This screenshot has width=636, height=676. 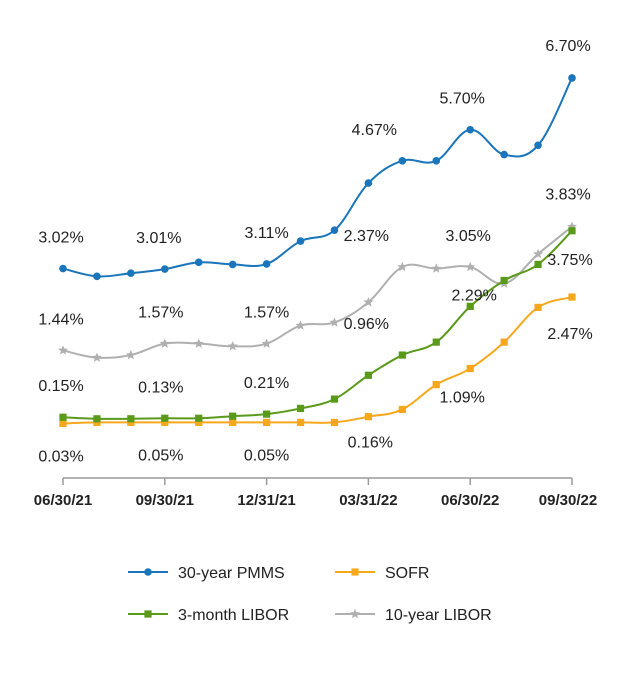 What do you see at coordinates (474, 295) in the screenshot?
I see `data-label-3-month-libor: 2.29%` at bounding box center [474, 295].